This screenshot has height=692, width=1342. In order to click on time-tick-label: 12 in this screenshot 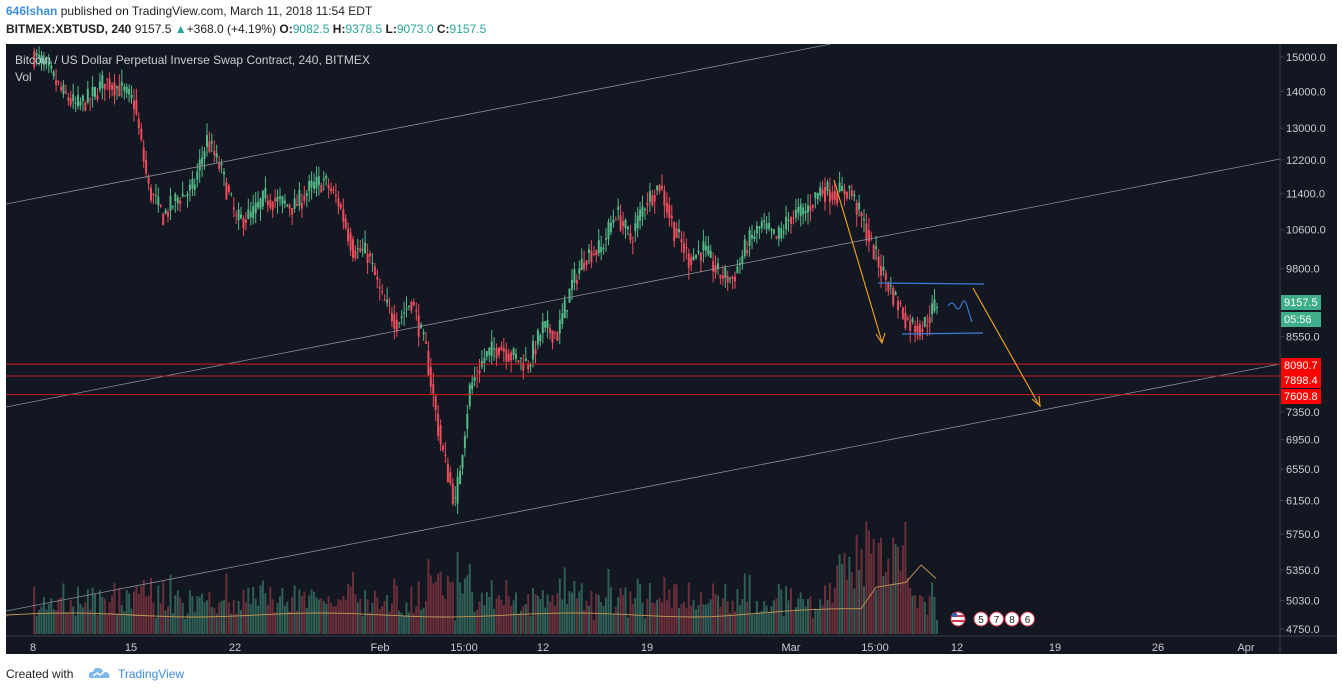, I will do `click(957, 648)`.